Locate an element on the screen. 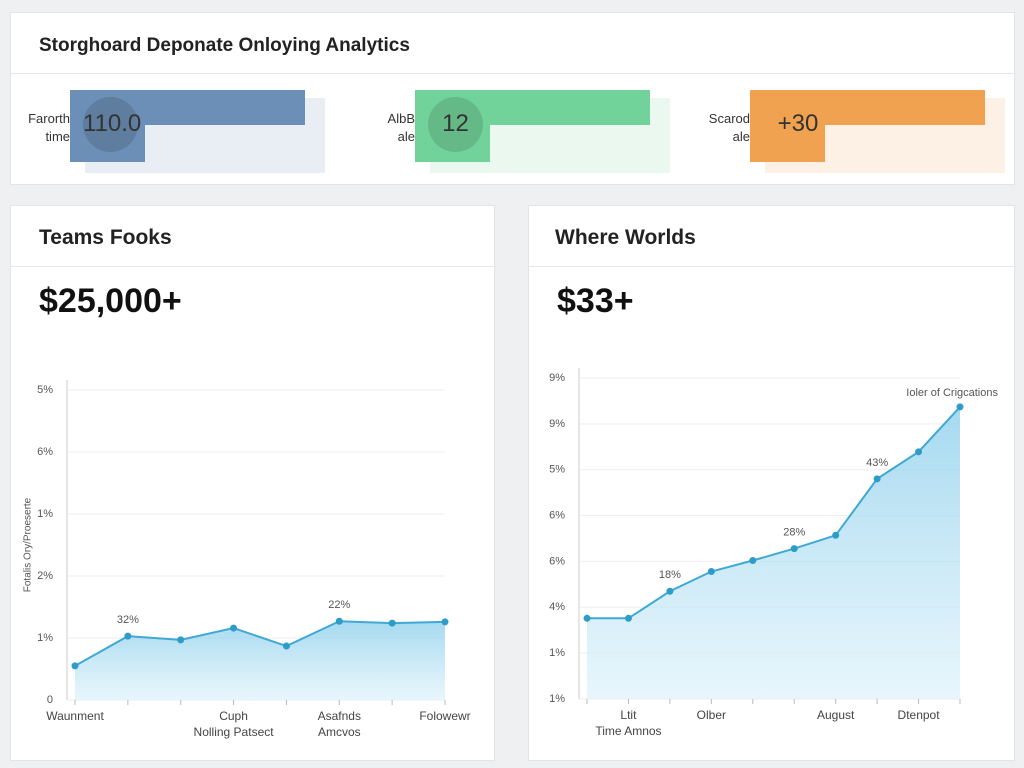 The width and height of the screenshot is (1024, 768). x-tick-label: Ltit Time Amnos is located at coordinates (628, 723).